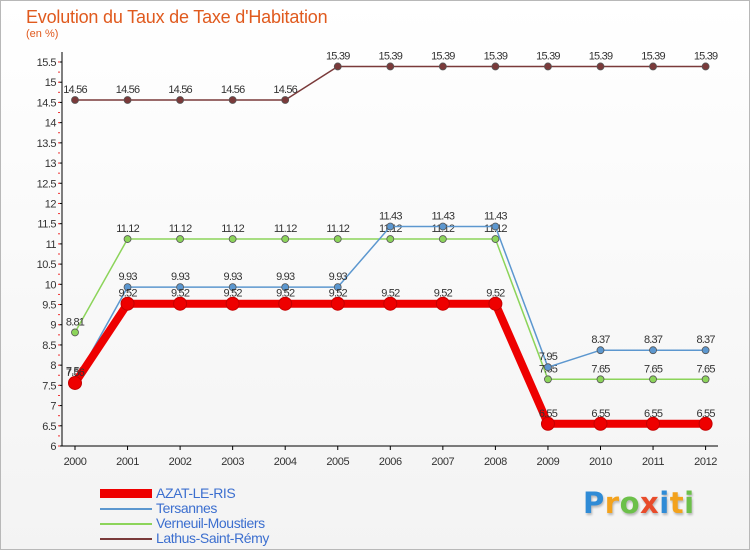 The image size is (750, 550). What do you see at coordinates (47, 103) in the screenshot?
I see `y-tick-label: 14.5` at bounding box center [47, 103].